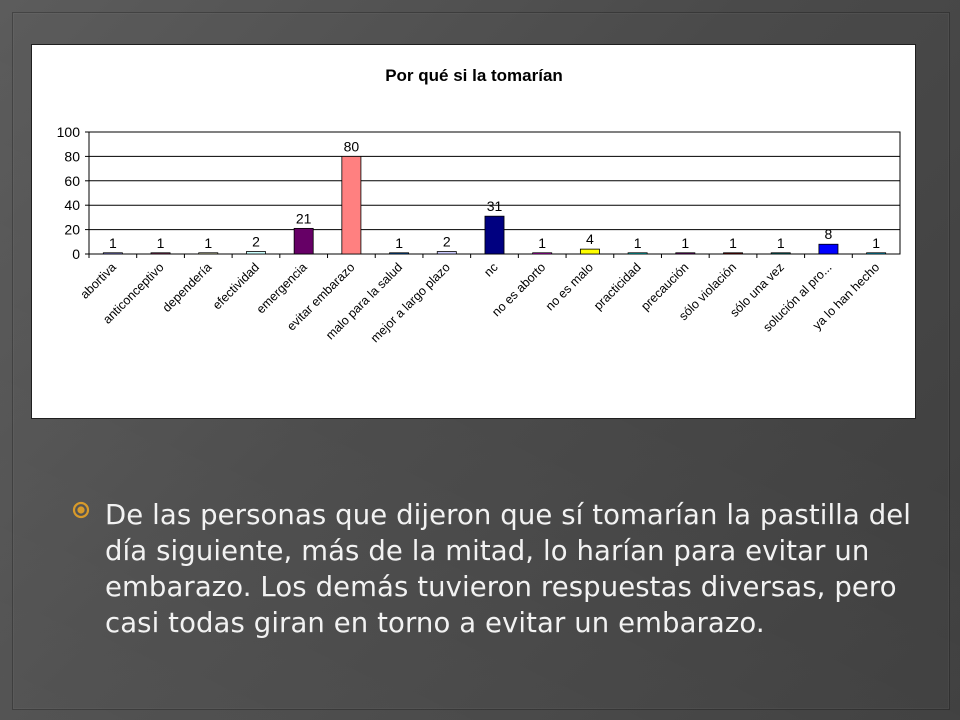  Describe the element at coordinates (98, 280) in the screenshot. I see `category-label: abortiva` at that location.